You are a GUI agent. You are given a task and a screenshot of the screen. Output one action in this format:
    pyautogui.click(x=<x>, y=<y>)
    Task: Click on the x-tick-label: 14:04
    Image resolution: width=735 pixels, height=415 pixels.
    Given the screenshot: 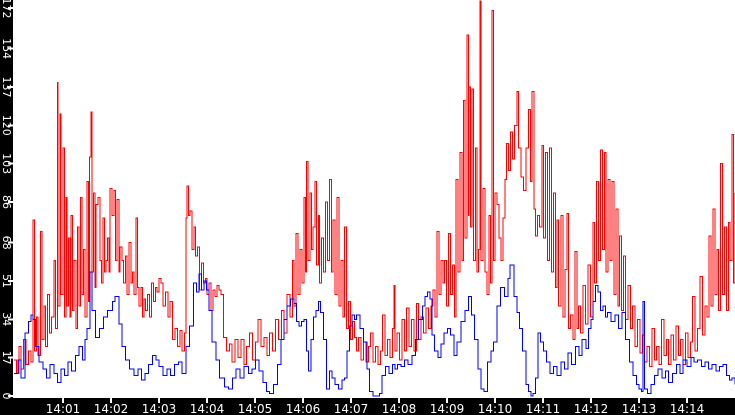 What is the action you would take?
    pyautogui.click(x=207, y=408)
    